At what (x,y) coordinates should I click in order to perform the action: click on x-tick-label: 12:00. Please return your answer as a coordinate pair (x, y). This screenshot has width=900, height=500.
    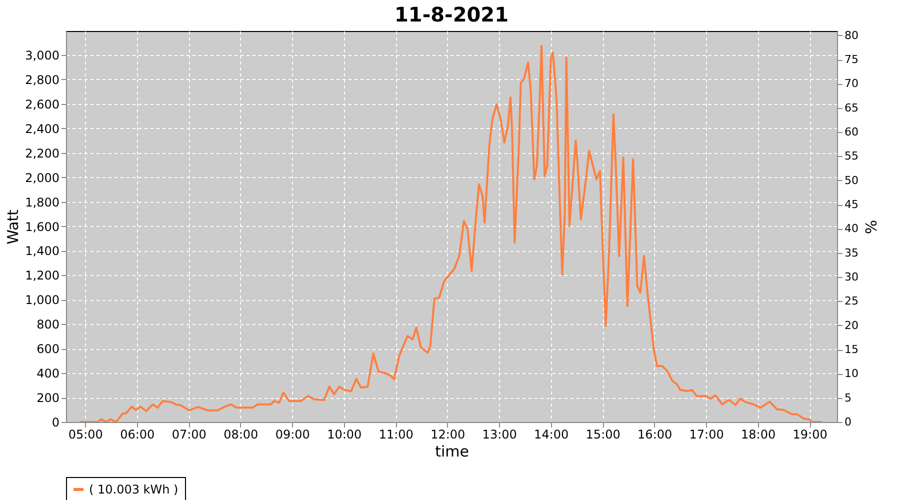
    Looking at the image, I should click on (448, 435).